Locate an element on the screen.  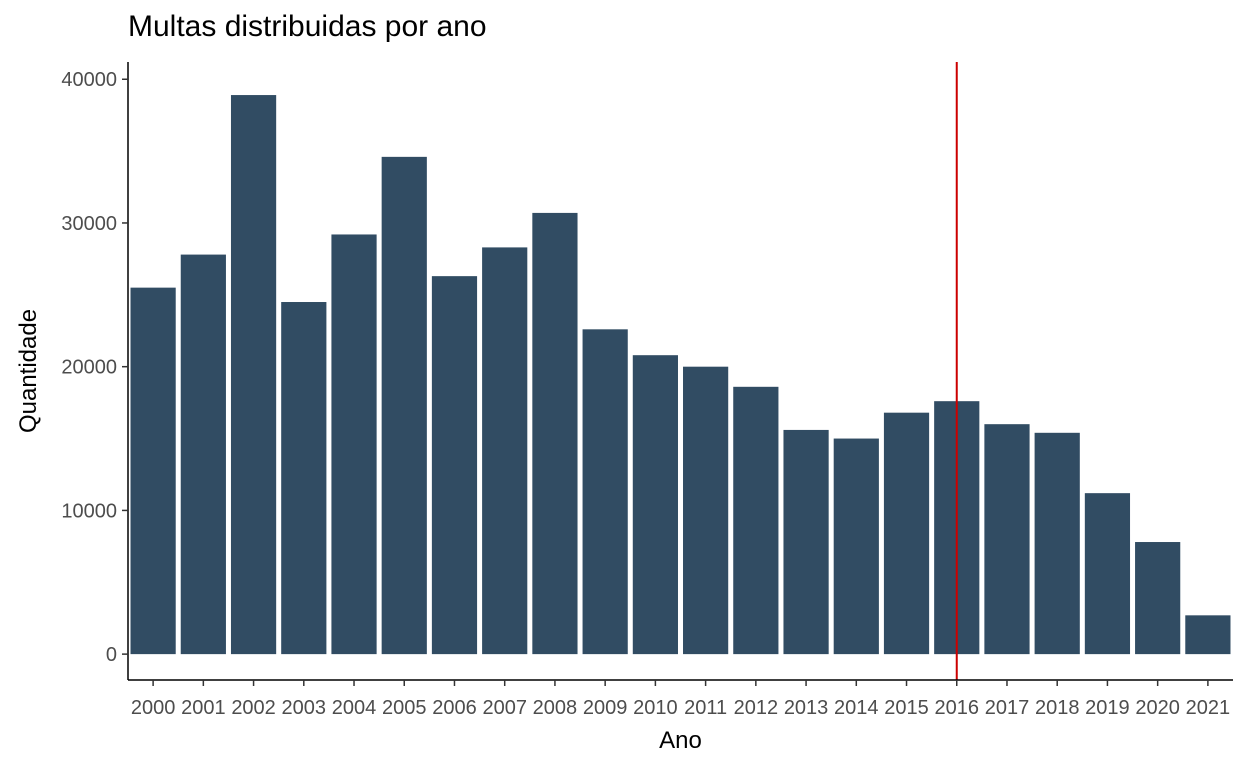
bar-2000 is located at coordinates (153, 471).